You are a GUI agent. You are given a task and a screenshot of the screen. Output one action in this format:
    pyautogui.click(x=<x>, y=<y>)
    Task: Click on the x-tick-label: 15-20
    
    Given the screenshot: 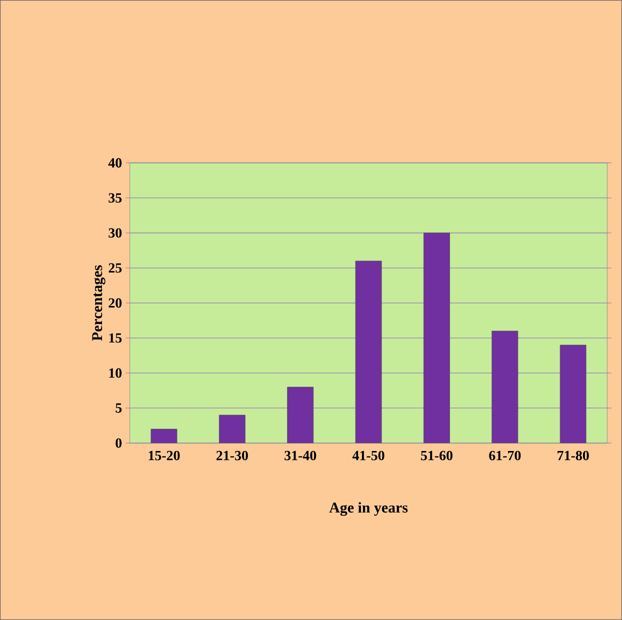 What is the action you would take?
    pyautogui.click(x=164, y=455)
    